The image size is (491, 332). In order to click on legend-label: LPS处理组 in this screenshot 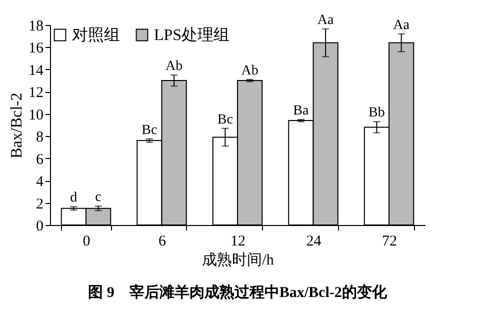, I will do `click(192, 35)`.